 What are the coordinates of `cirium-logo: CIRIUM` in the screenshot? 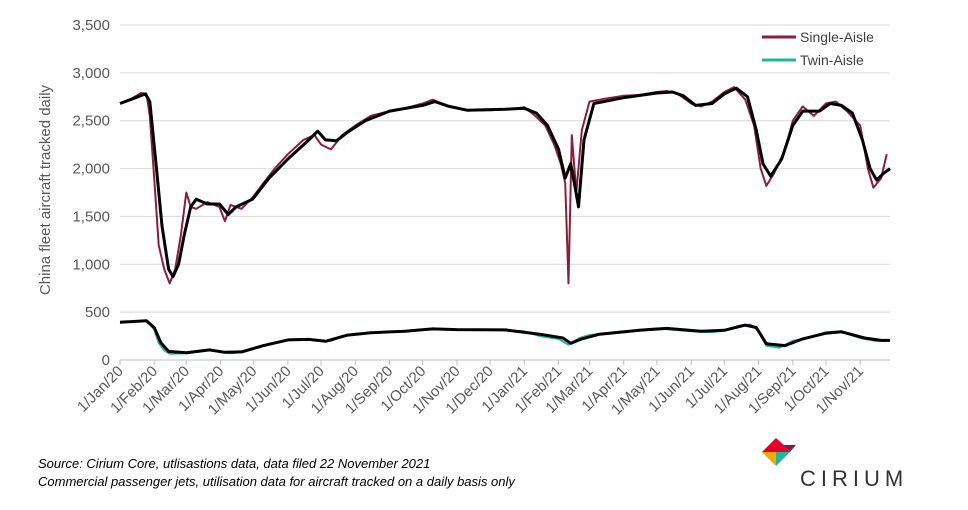 It's located at (835, 464).